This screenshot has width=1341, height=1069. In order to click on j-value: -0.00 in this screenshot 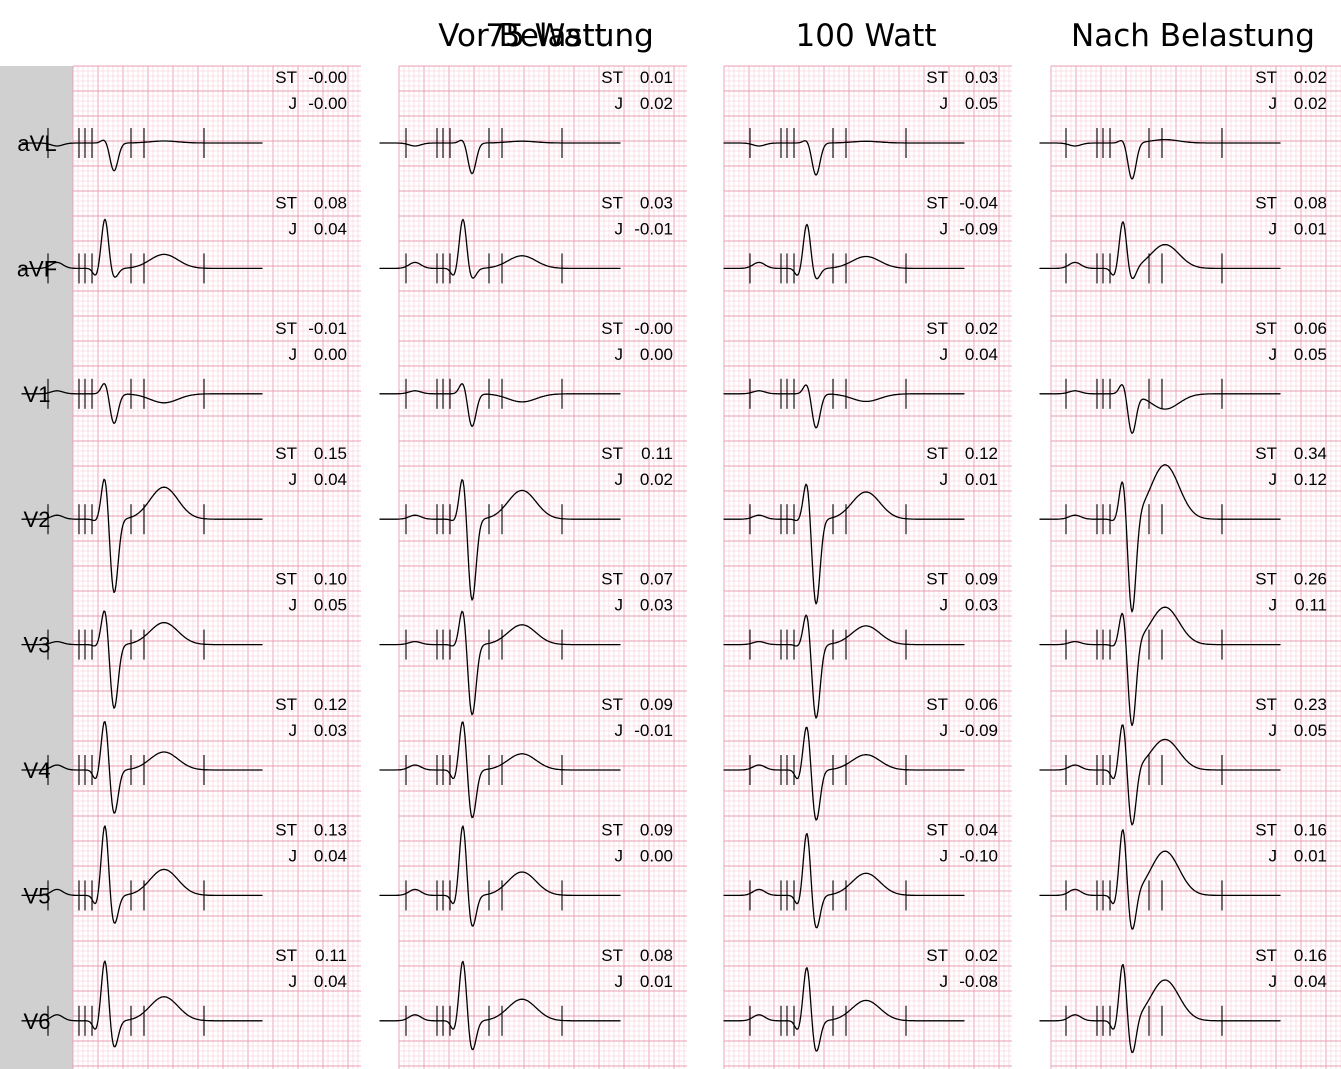, I will do `click(327, 103)`.